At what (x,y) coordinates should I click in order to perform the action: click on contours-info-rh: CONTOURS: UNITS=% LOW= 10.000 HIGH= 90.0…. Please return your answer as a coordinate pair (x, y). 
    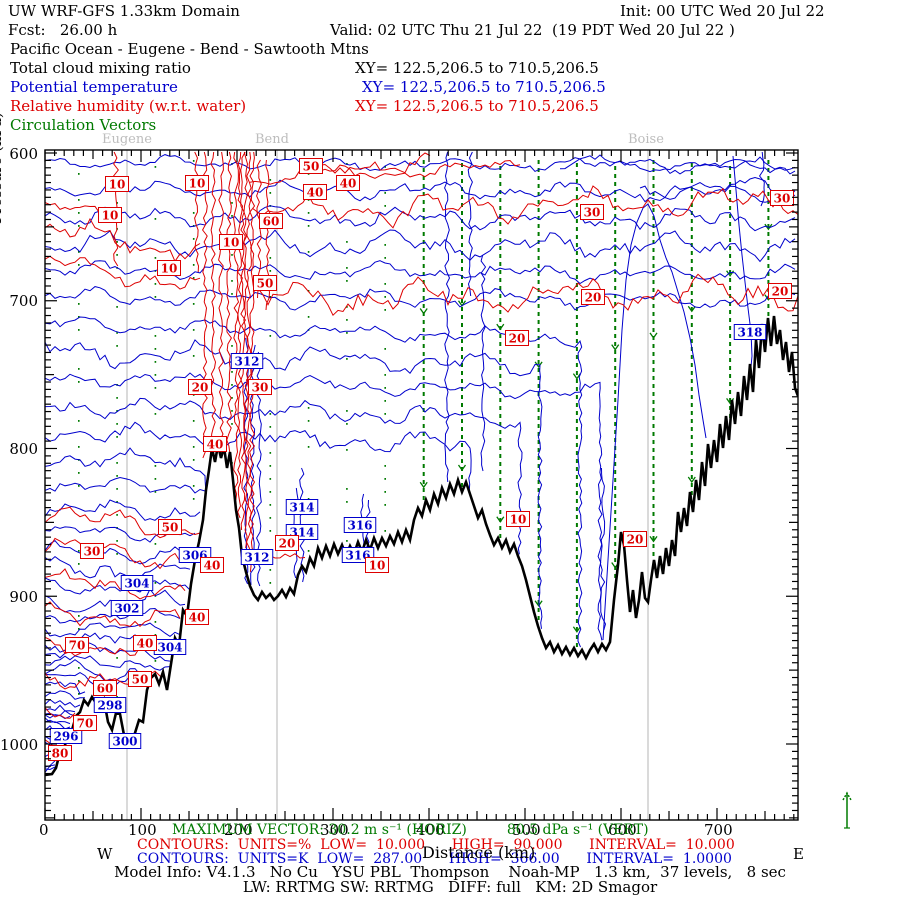
    Looking at the image, I should click on (436, 845).